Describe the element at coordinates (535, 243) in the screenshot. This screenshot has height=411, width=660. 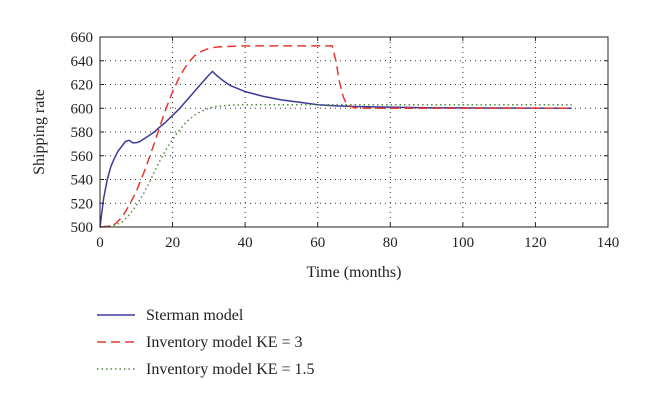
I see `x-tick-label: 120` at that location.